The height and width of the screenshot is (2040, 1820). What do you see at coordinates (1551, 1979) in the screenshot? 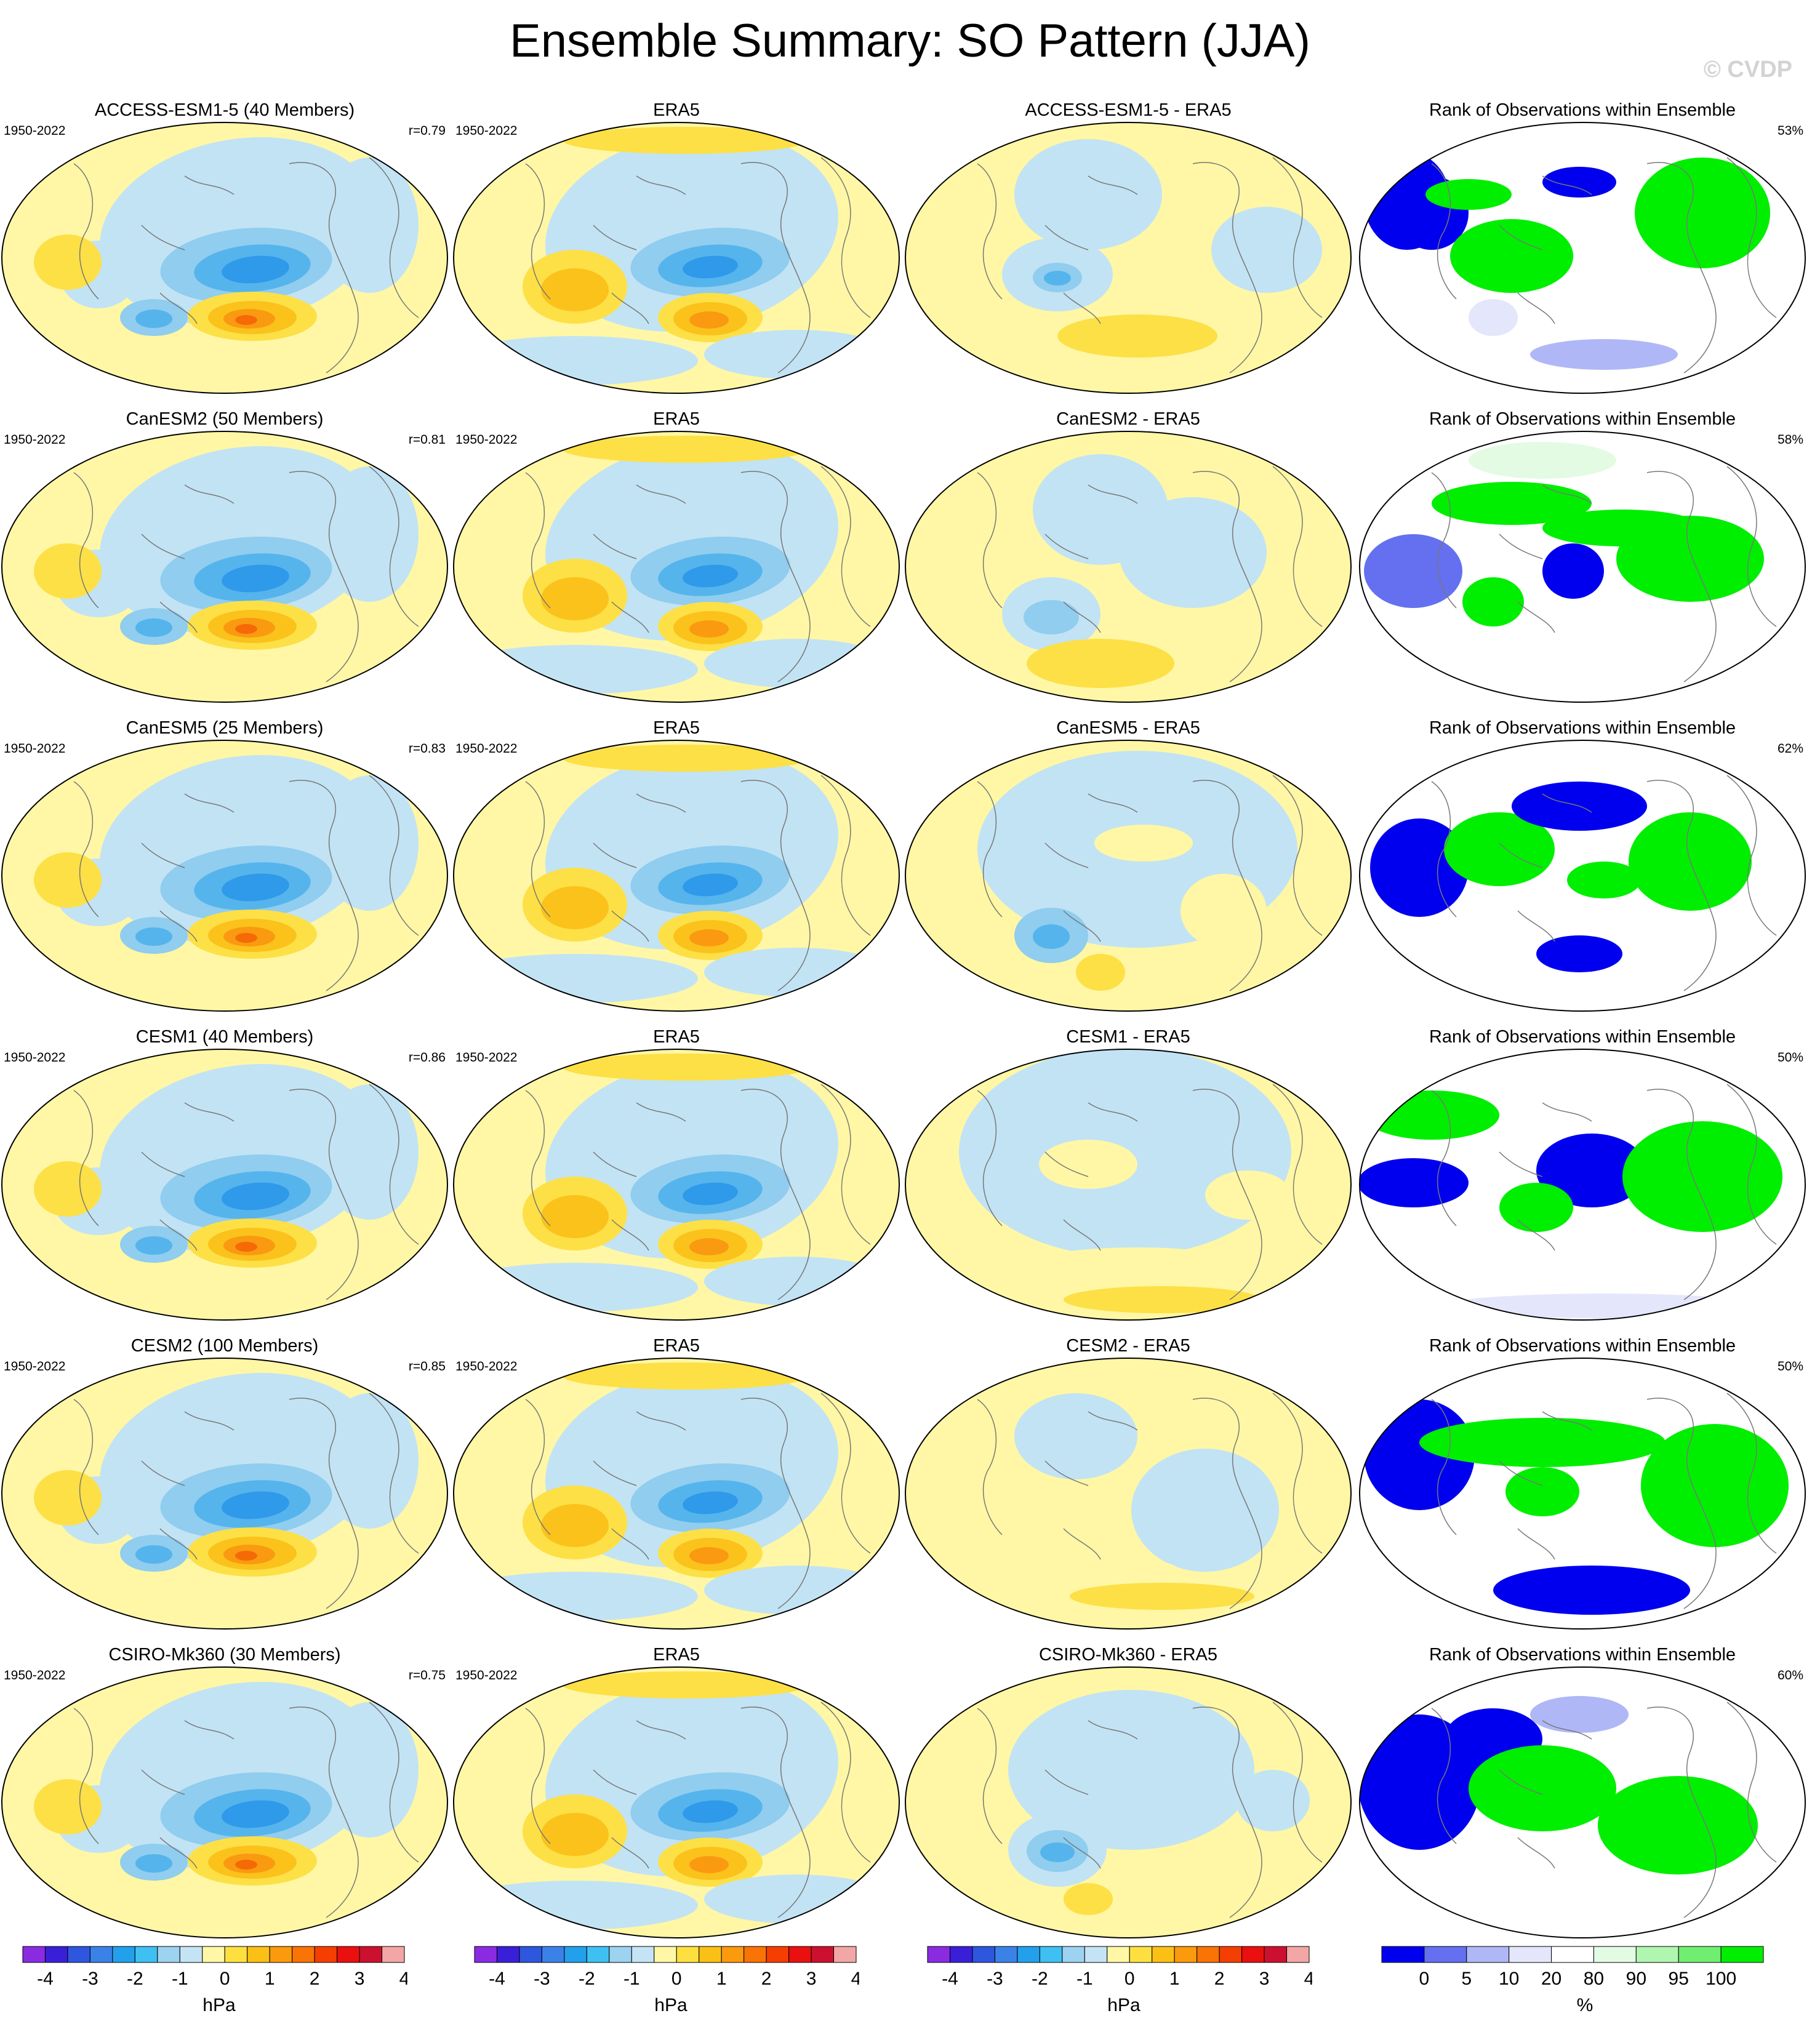
I see `colorbar-tick-label: 20` at bounding box center [1551, 1979].